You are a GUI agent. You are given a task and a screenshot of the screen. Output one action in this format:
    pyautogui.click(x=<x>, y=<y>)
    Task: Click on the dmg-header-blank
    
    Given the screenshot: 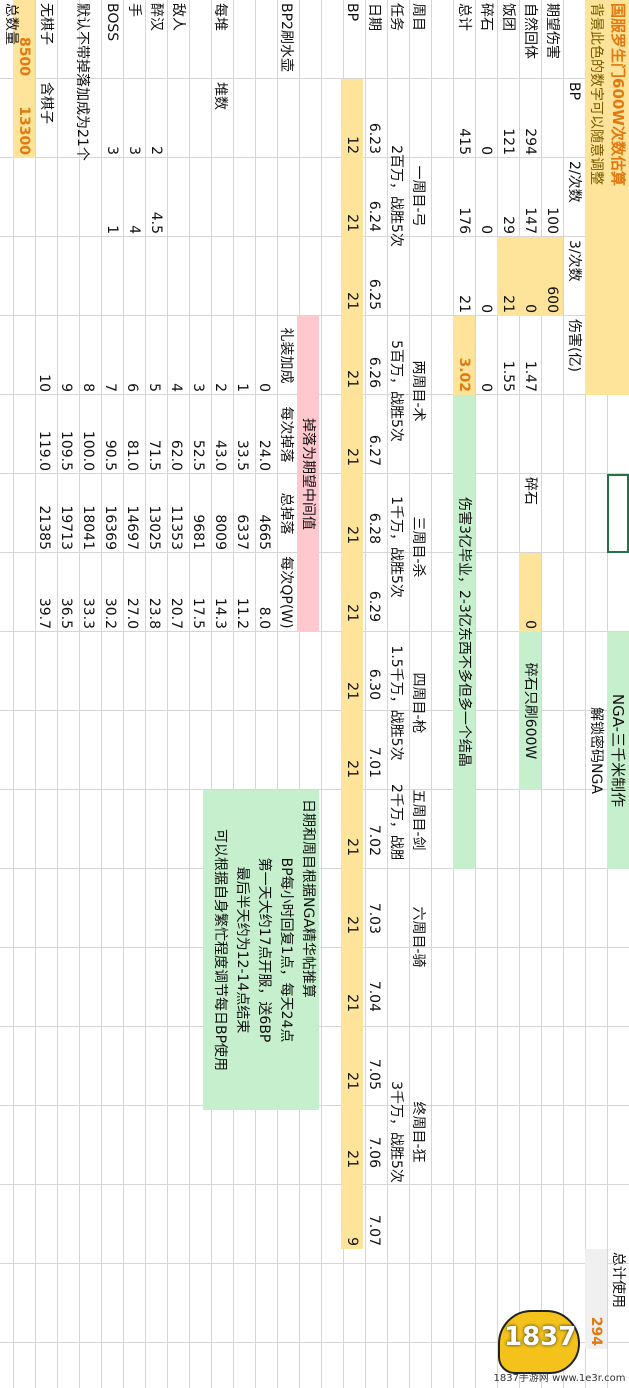 What is the action you would take?
    pyautogui.click(x=574, y=39)
    